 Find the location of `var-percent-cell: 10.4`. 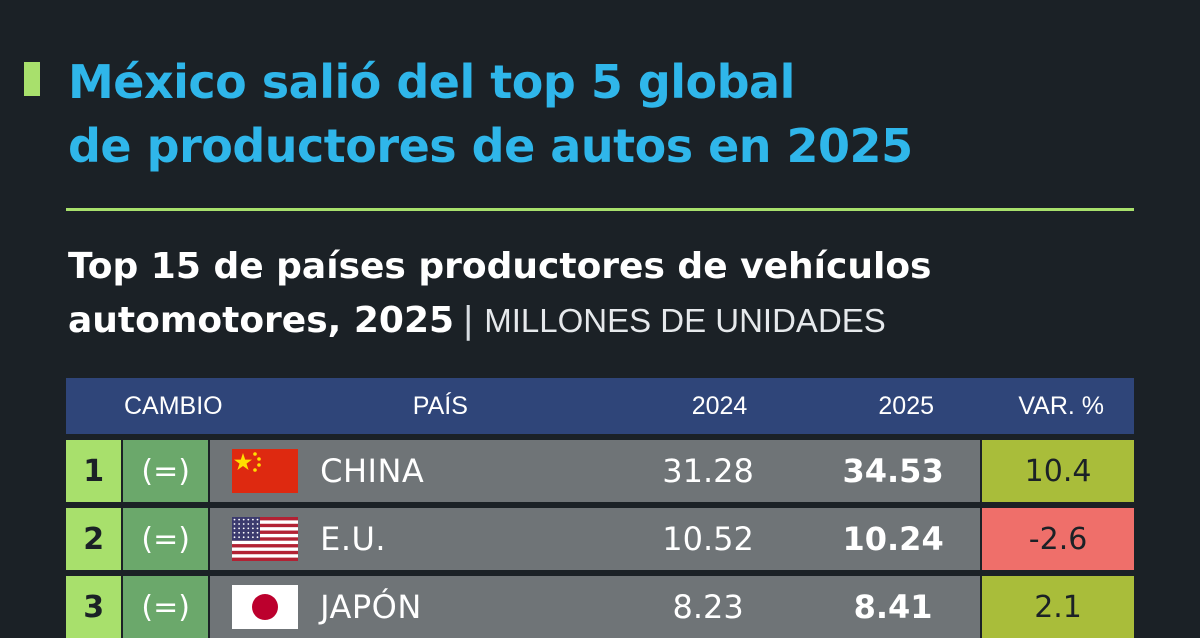

var-percent-cell: 10.4 is located at coordinates (1058, 471).